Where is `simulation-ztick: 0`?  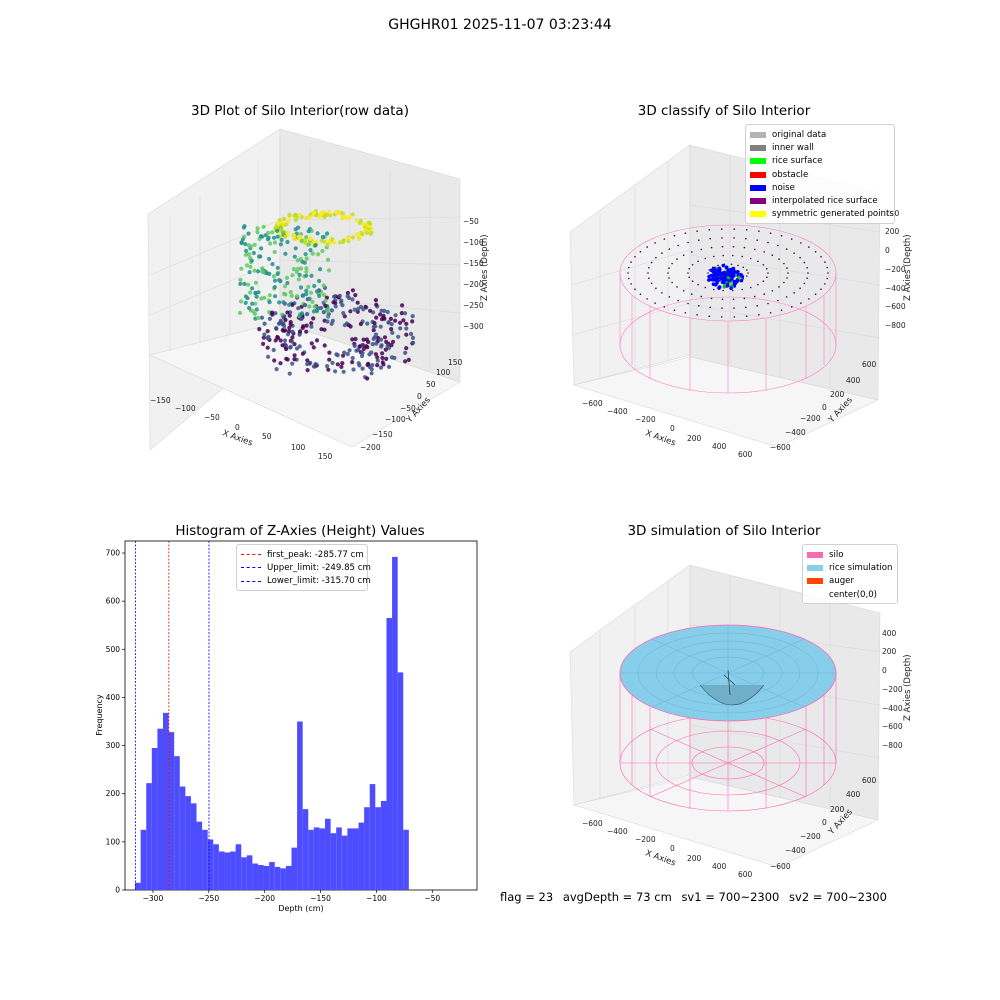 simulation-ztick: 0 is located at coordinates (884, 670).